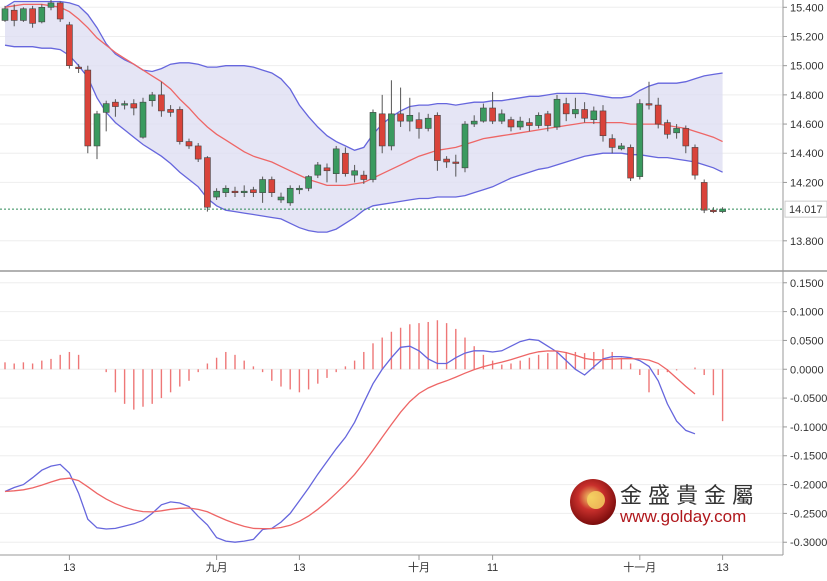  What do you see at coordinates (807, 154) in the screenshot?
I see `price-tick-label: 14.400` at bounding box center [807, 154].